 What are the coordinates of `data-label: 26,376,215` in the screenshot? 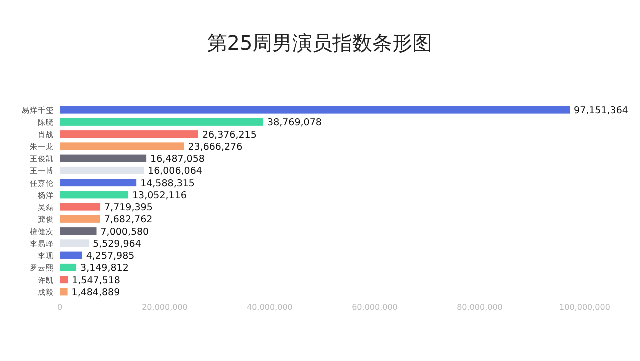 It's located at (229, 135).